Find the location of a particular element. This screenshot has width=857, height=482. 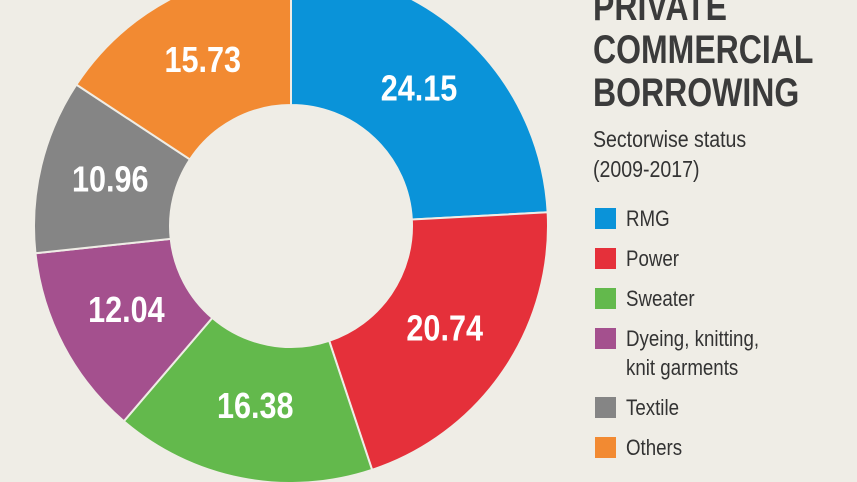

chart-subtitle: Sectorwise status (2009-2017) is located at coordinates (670, 154).